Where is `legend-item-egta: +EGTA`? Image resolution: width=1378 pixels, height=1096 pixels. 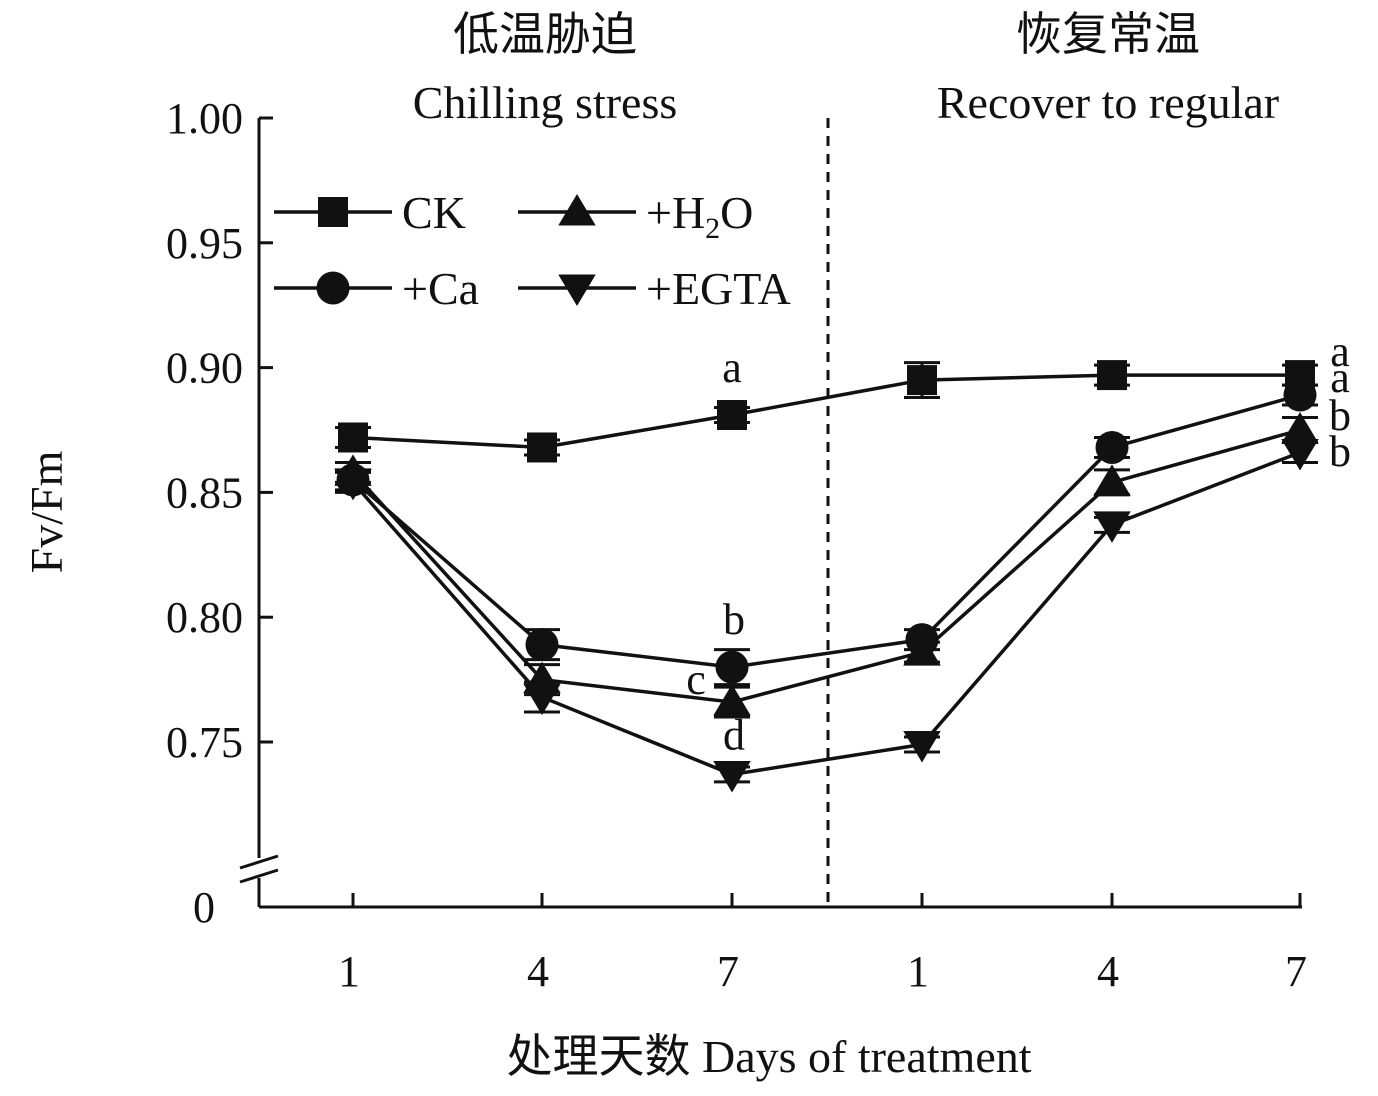
legend-item-egta: +EGTA is located at coordinates (654, 288).